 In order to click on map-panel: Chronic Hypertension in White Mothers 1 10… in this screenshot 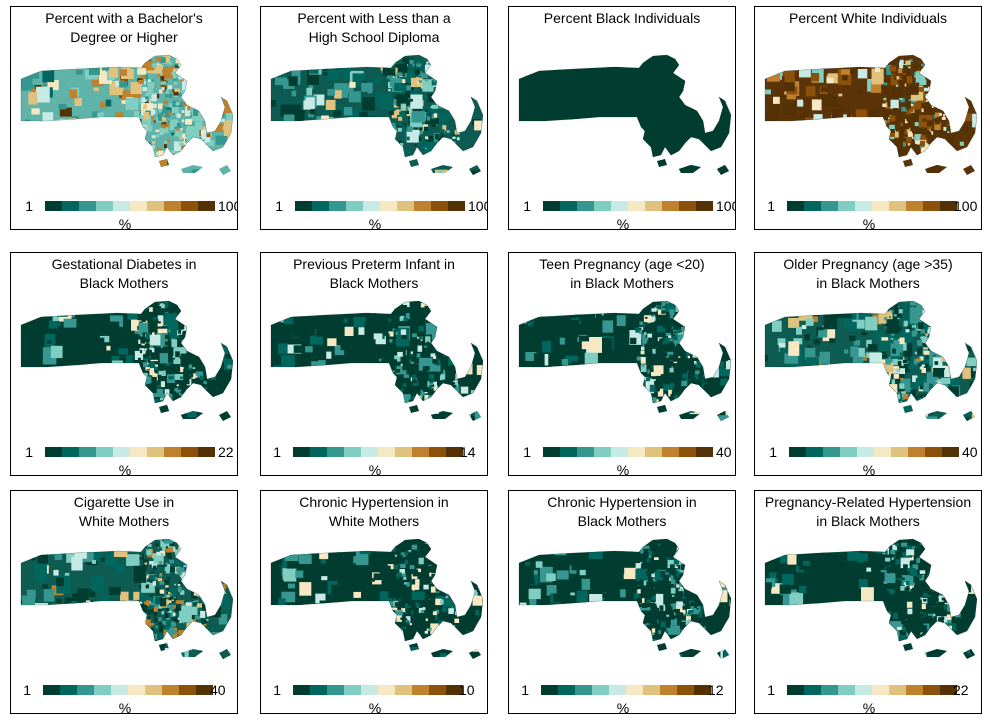, I will do `click(374, 602)`.